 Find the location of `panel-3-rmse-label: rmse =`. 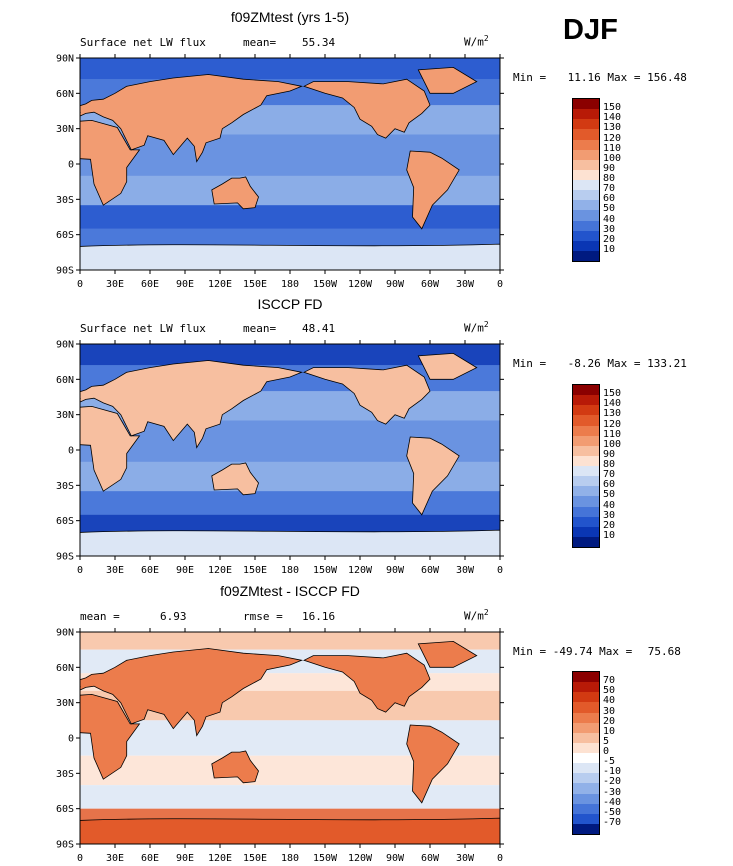

panel-3-rmse-label: rmse = is located at coordinates (263, 616).